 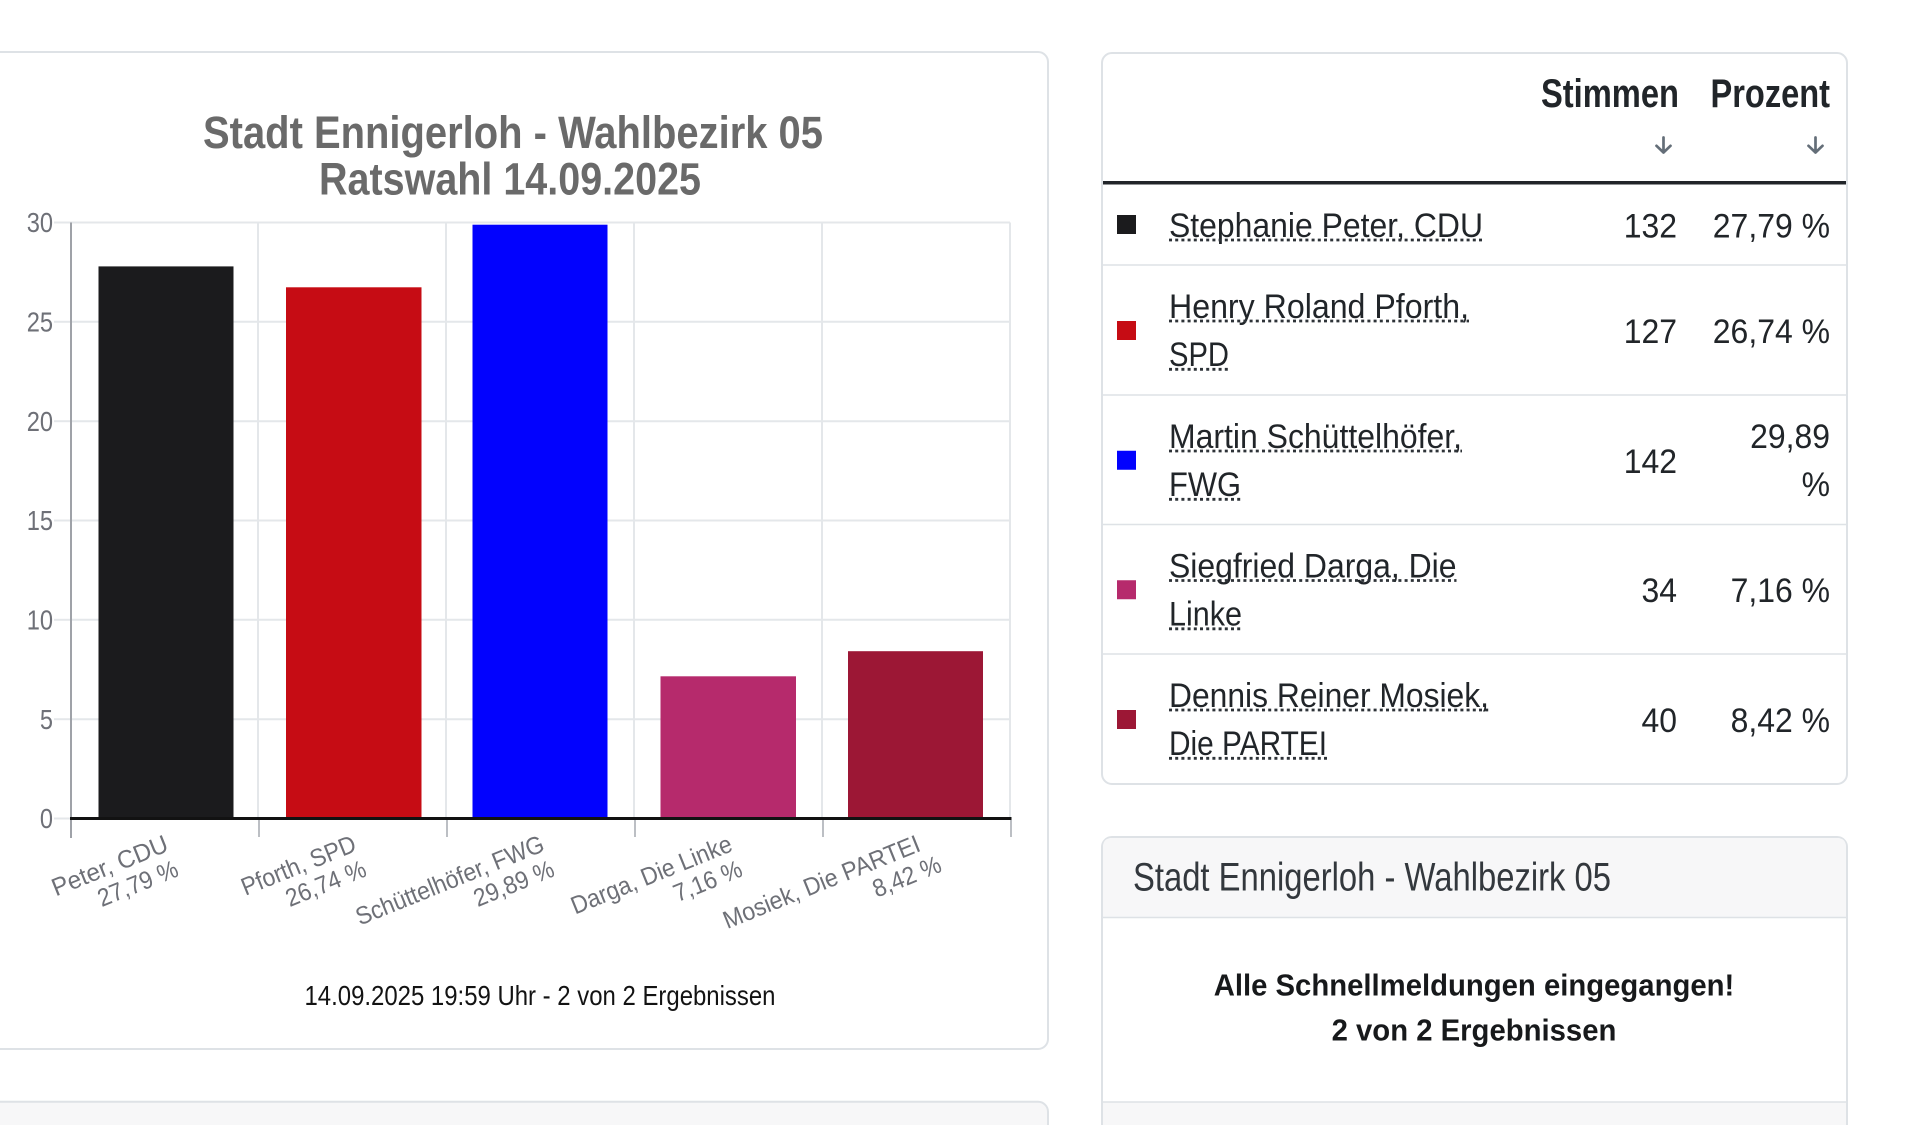 What do you see at coordinates (1326, 226) in the screenshot?
I see `svg-text: Stephanie Peter, CDU` at bounding box center [1326, 226].